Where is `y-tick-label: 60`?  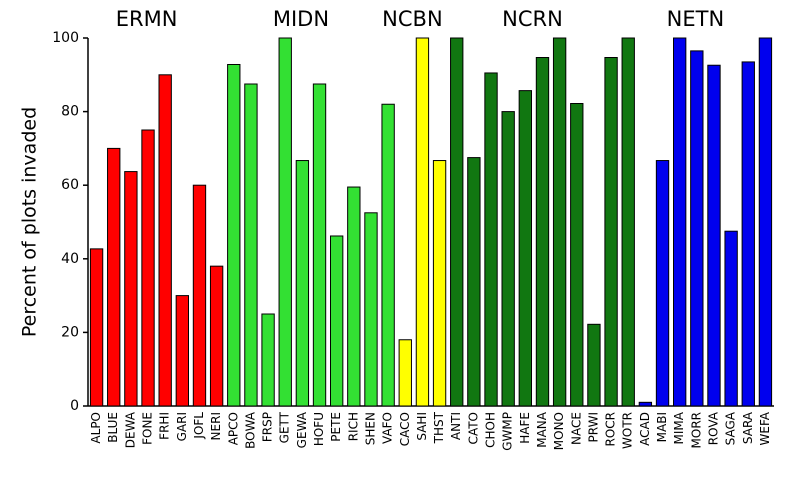
y-tick-label: 60 is located at coordinates (70, 185).